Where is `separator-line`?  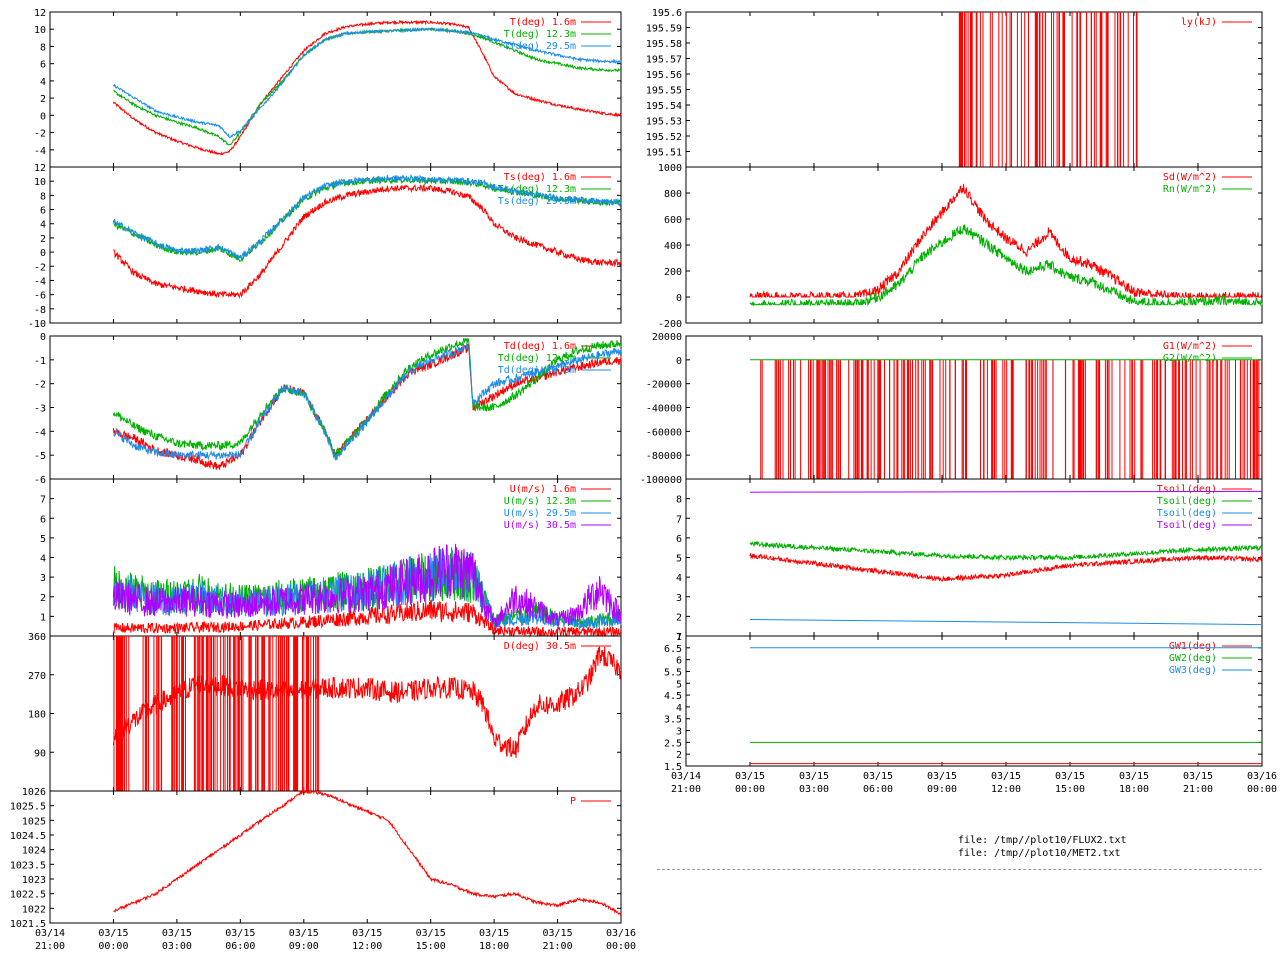
separator-line is located at coordinates (959, 869).